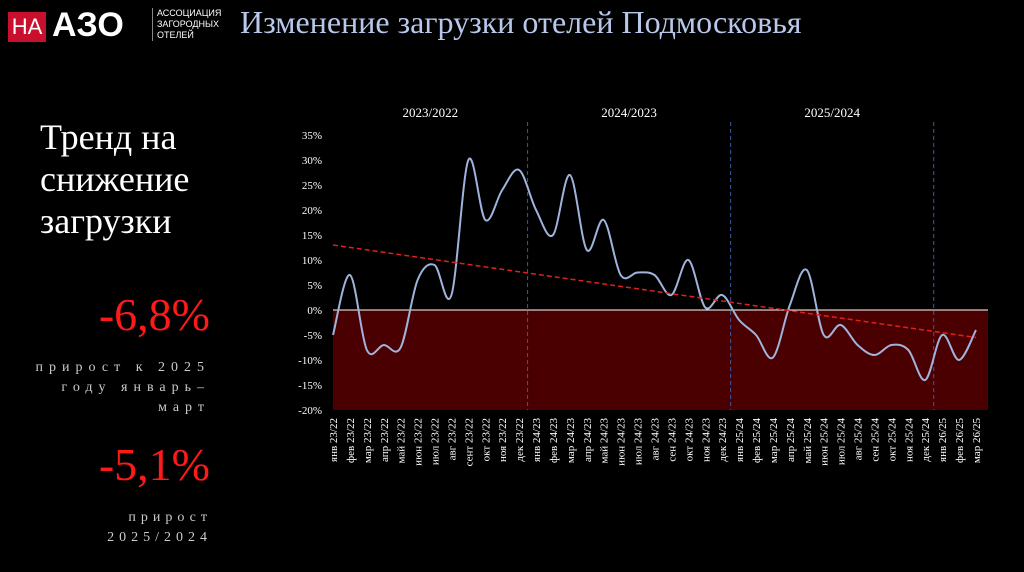 The height and width of the screenshot is (572, 1024). Describe the element at coordinates (312, 211) in the screenshot. I see `y-tick-label: 20%` at that location.